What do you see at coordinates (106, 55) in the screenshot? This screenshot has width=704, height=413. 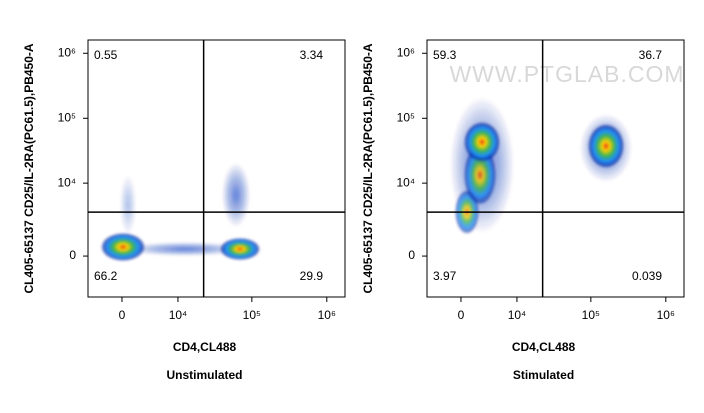 I see `quadrant-percent: 0.55` at bounding box center [106, 55].